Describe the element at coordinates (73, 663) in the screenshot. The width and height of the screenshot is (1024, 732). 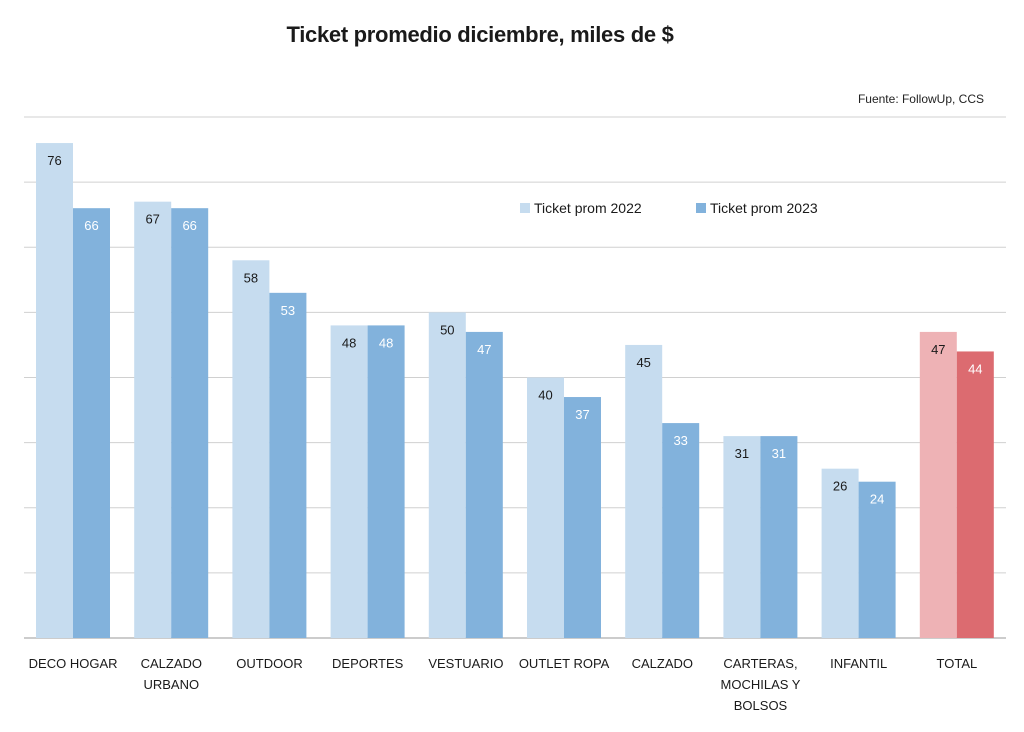
I see `category-label: DECO HOGAR` at that location.